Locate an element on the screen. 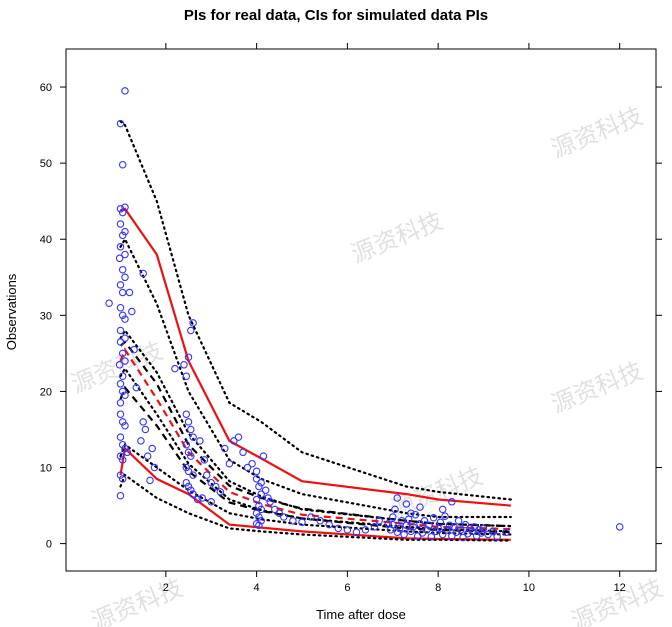 The image size is (672, 627). series-line-black-dot is located at coordinates (315, 489).